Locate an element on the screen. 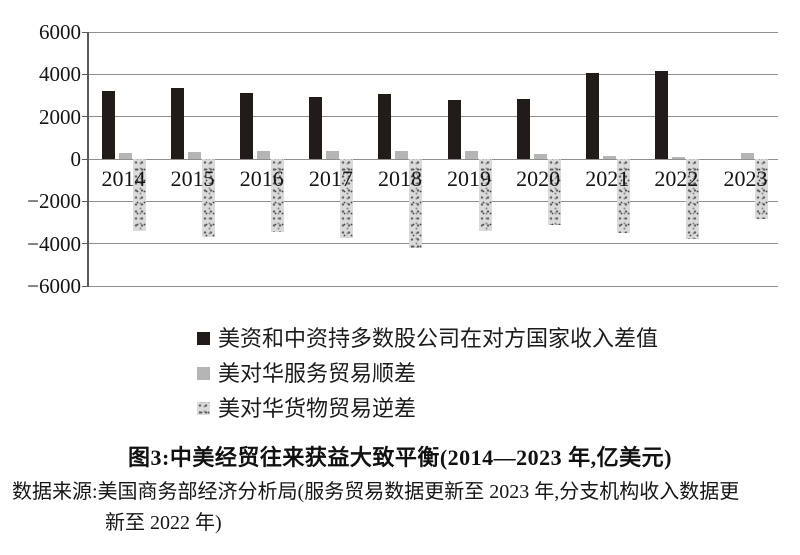 The image size is (800, 555). bar-speckled-2022 is located at coordinates (692, 199).